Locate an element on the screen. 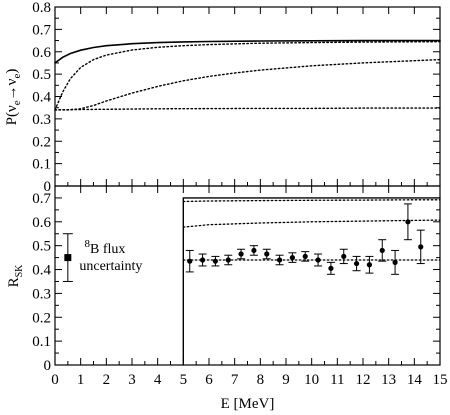 This screenshot has width=450, height=415. x-tick-label: 8 is located at coordinates (261, 380).